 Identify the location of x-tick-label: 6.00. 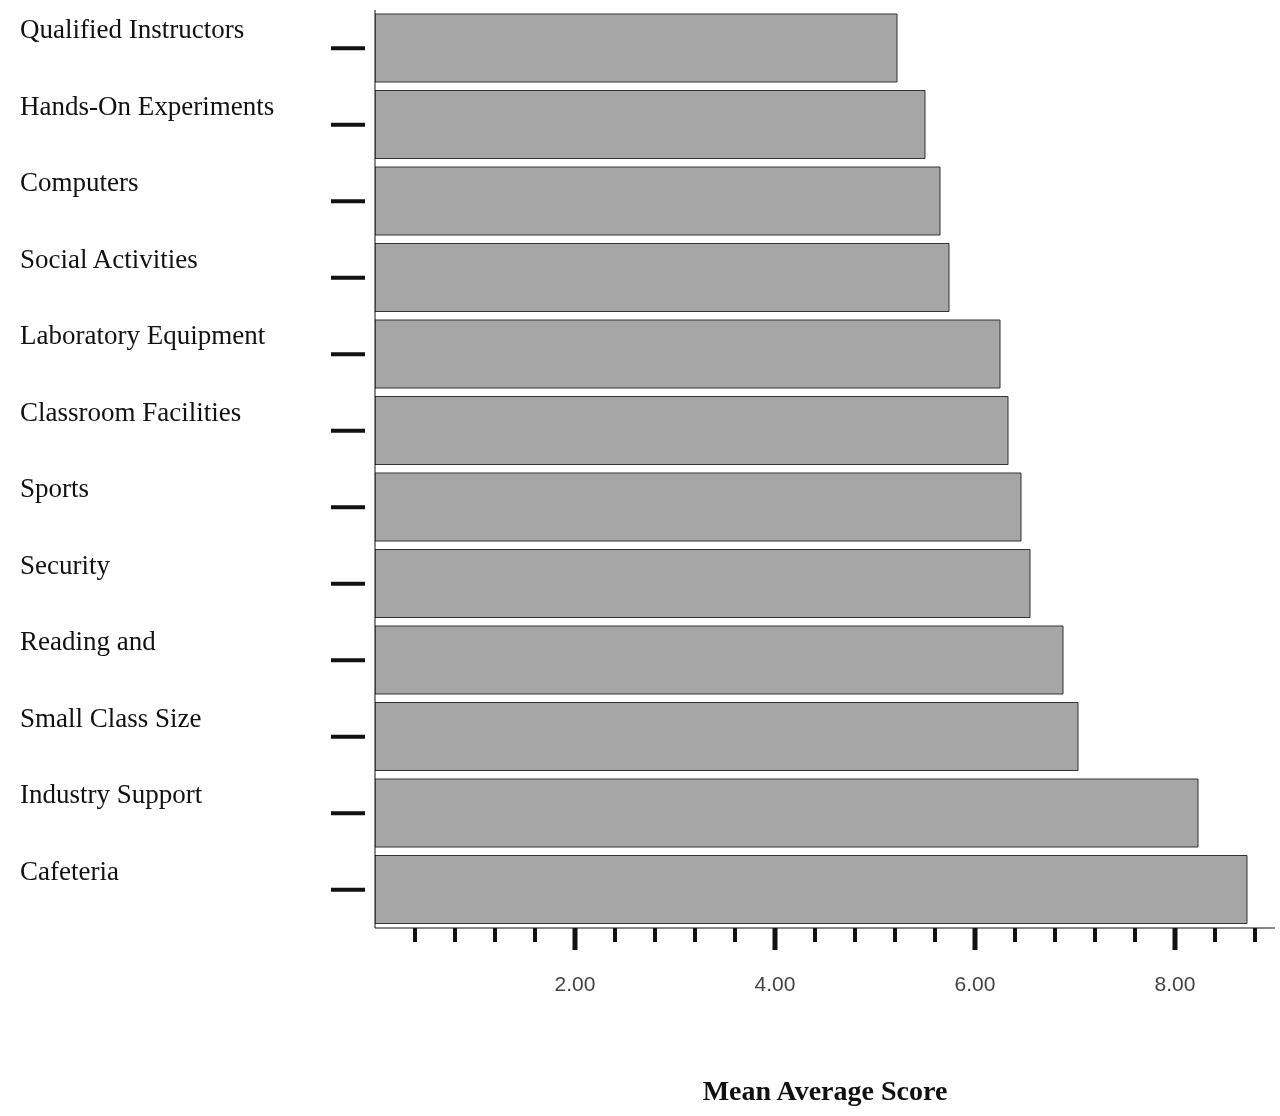
(975, 983).